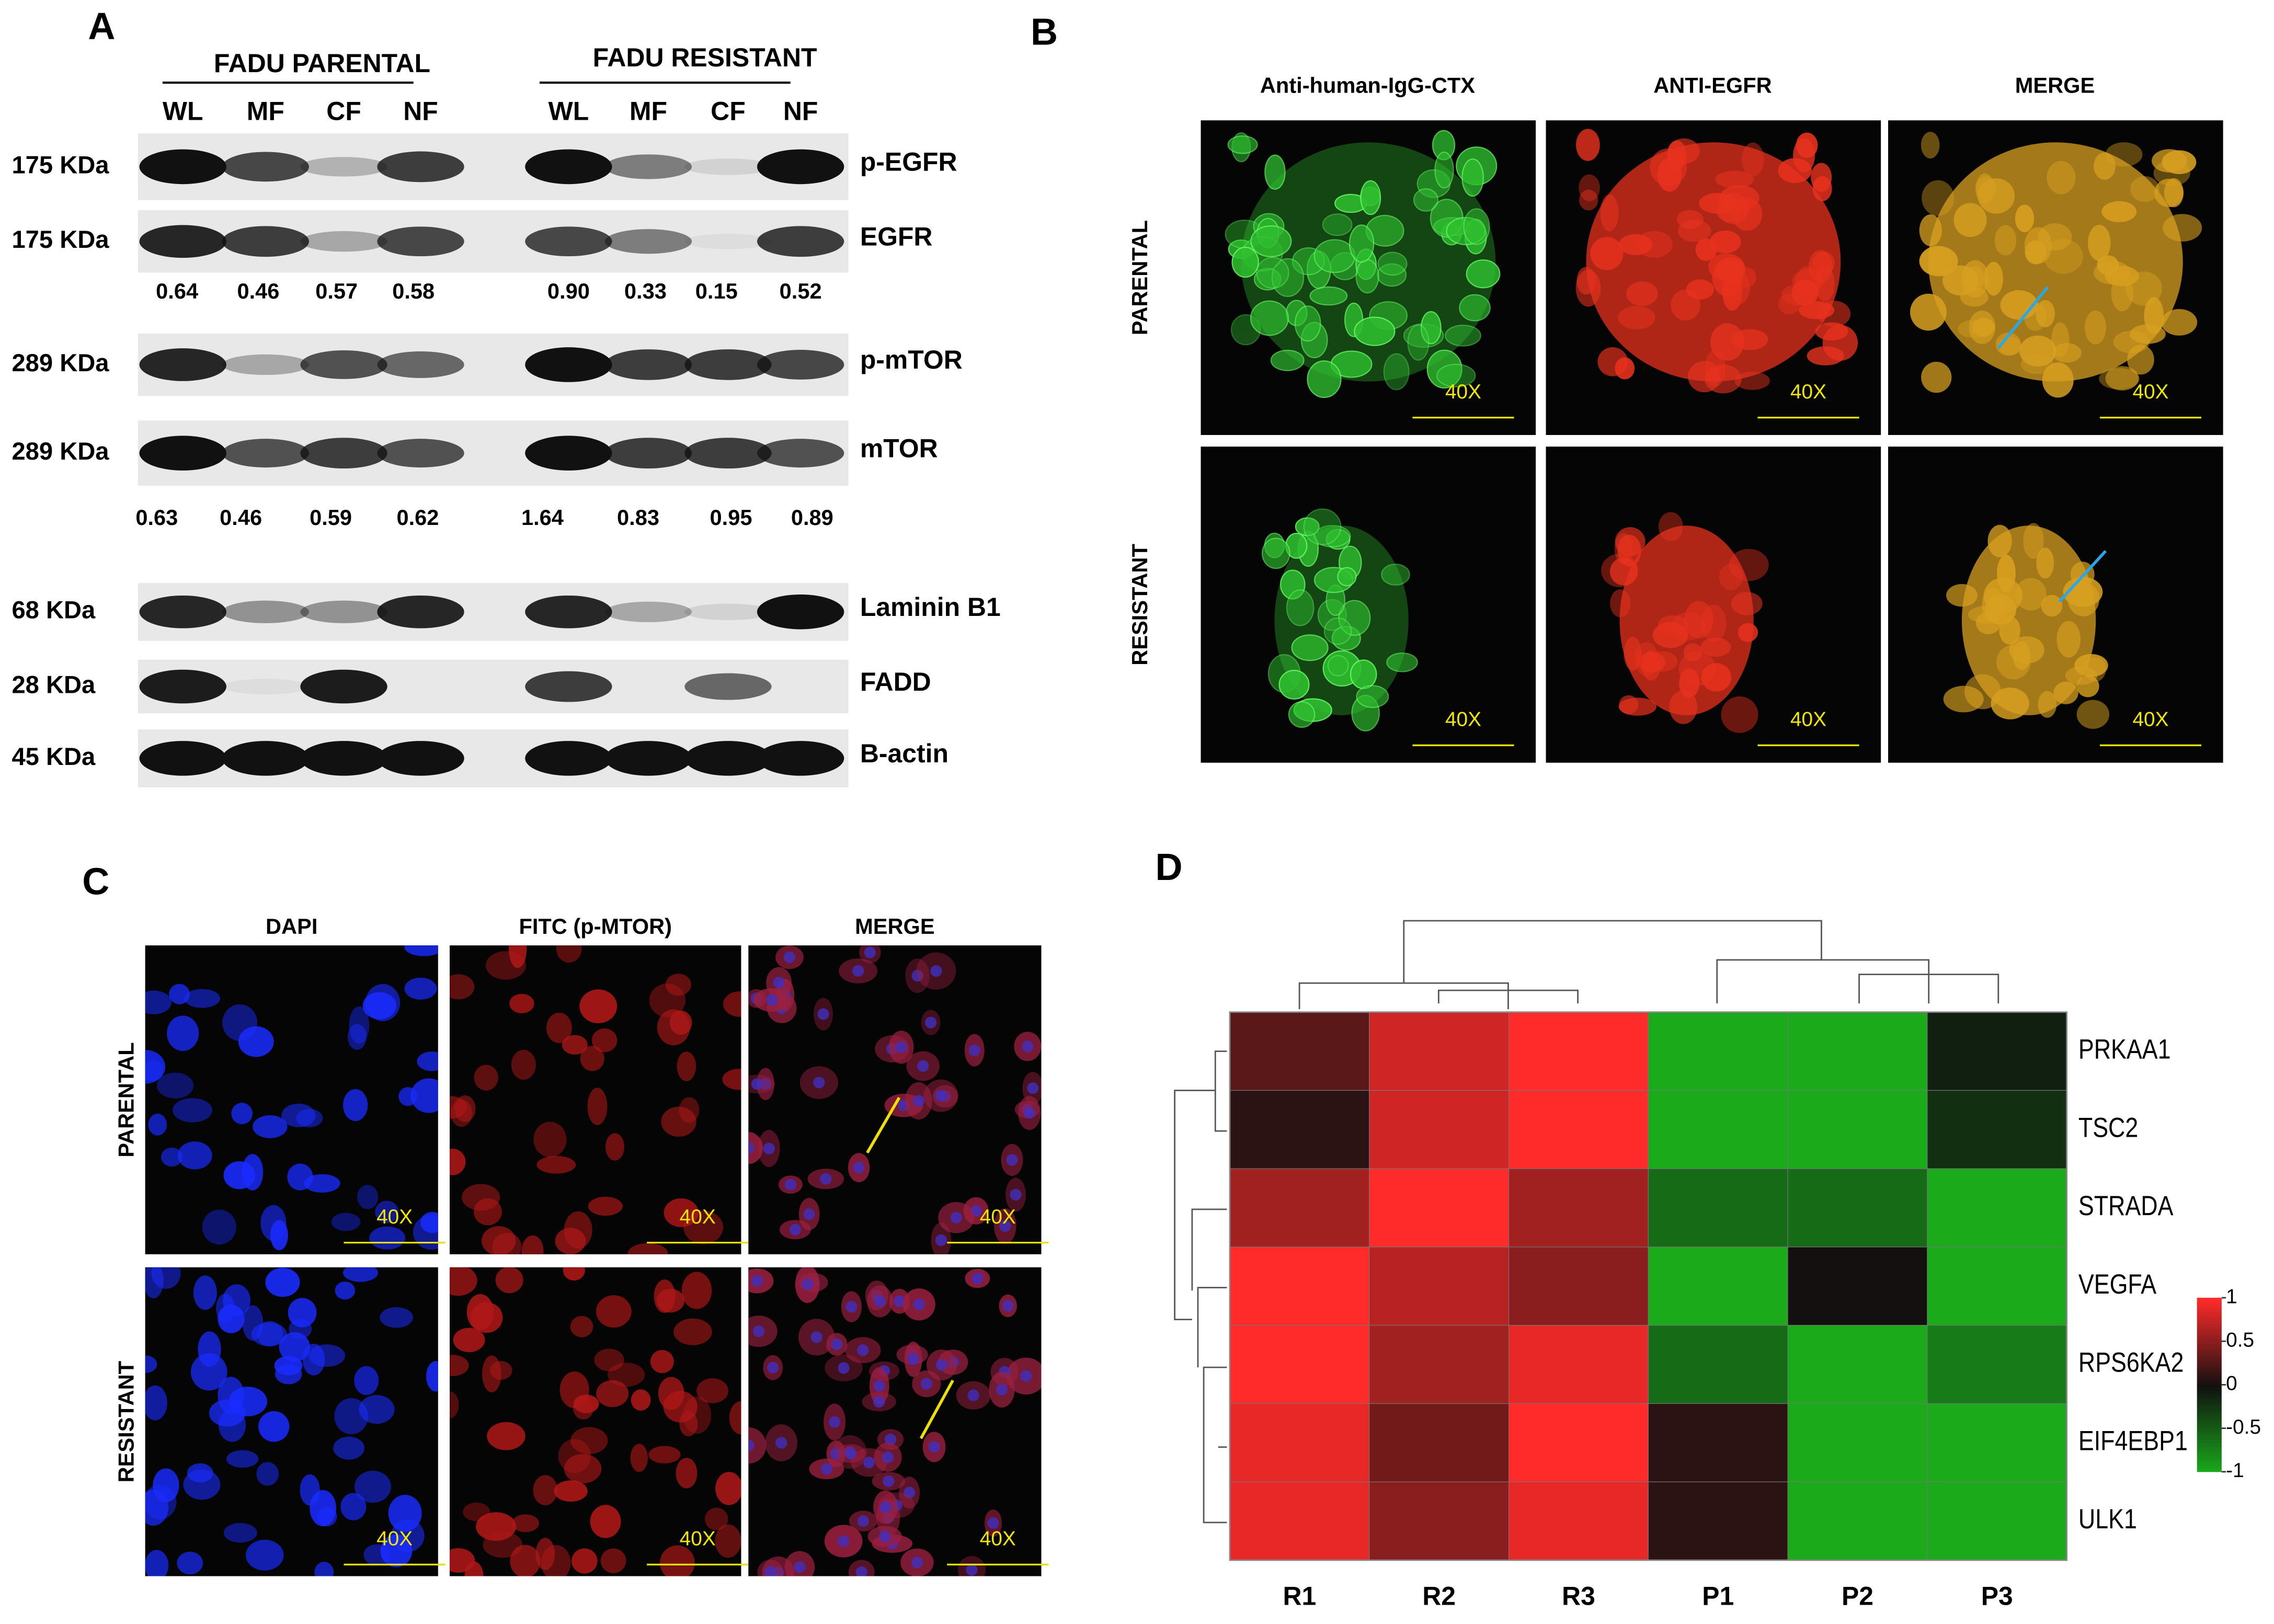  What do you see at coordinates (2133, 1441) in the screenshot?
I see `gene-label: EIF4EBP1` at bounding box center [2133, 1441].